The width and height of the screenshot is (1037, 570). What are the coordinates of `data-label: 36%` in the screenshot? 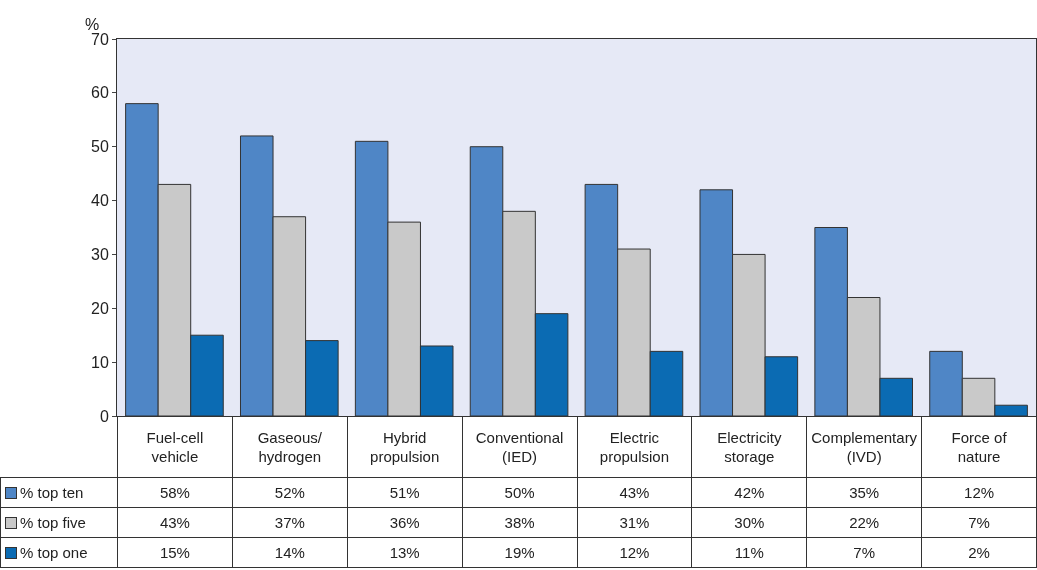 It's located at (405, 522).